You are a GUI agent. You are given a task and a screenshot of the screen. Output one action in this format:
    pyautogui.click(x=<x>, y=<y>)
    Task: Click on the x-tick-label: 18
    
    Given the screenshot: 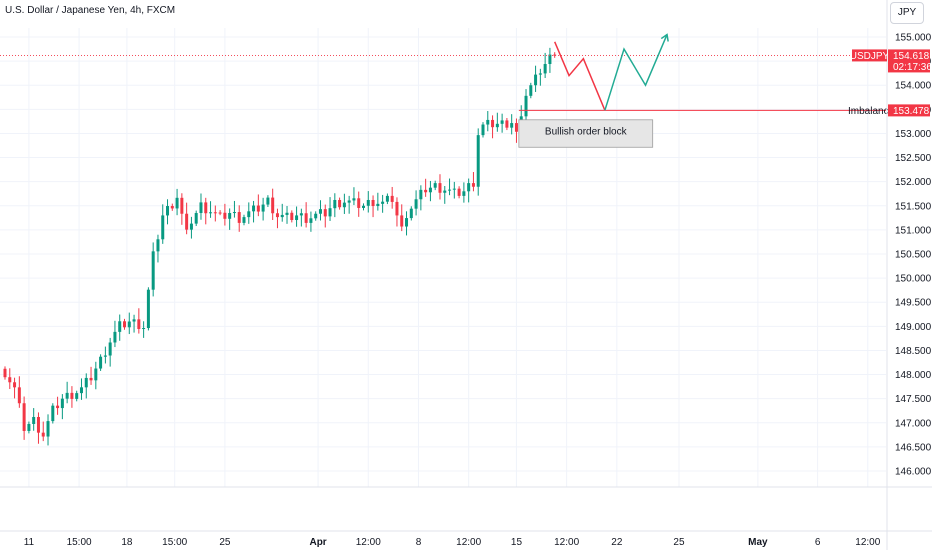 What is the action you would take?
    pyautogui.click(x=127, y=542)
    